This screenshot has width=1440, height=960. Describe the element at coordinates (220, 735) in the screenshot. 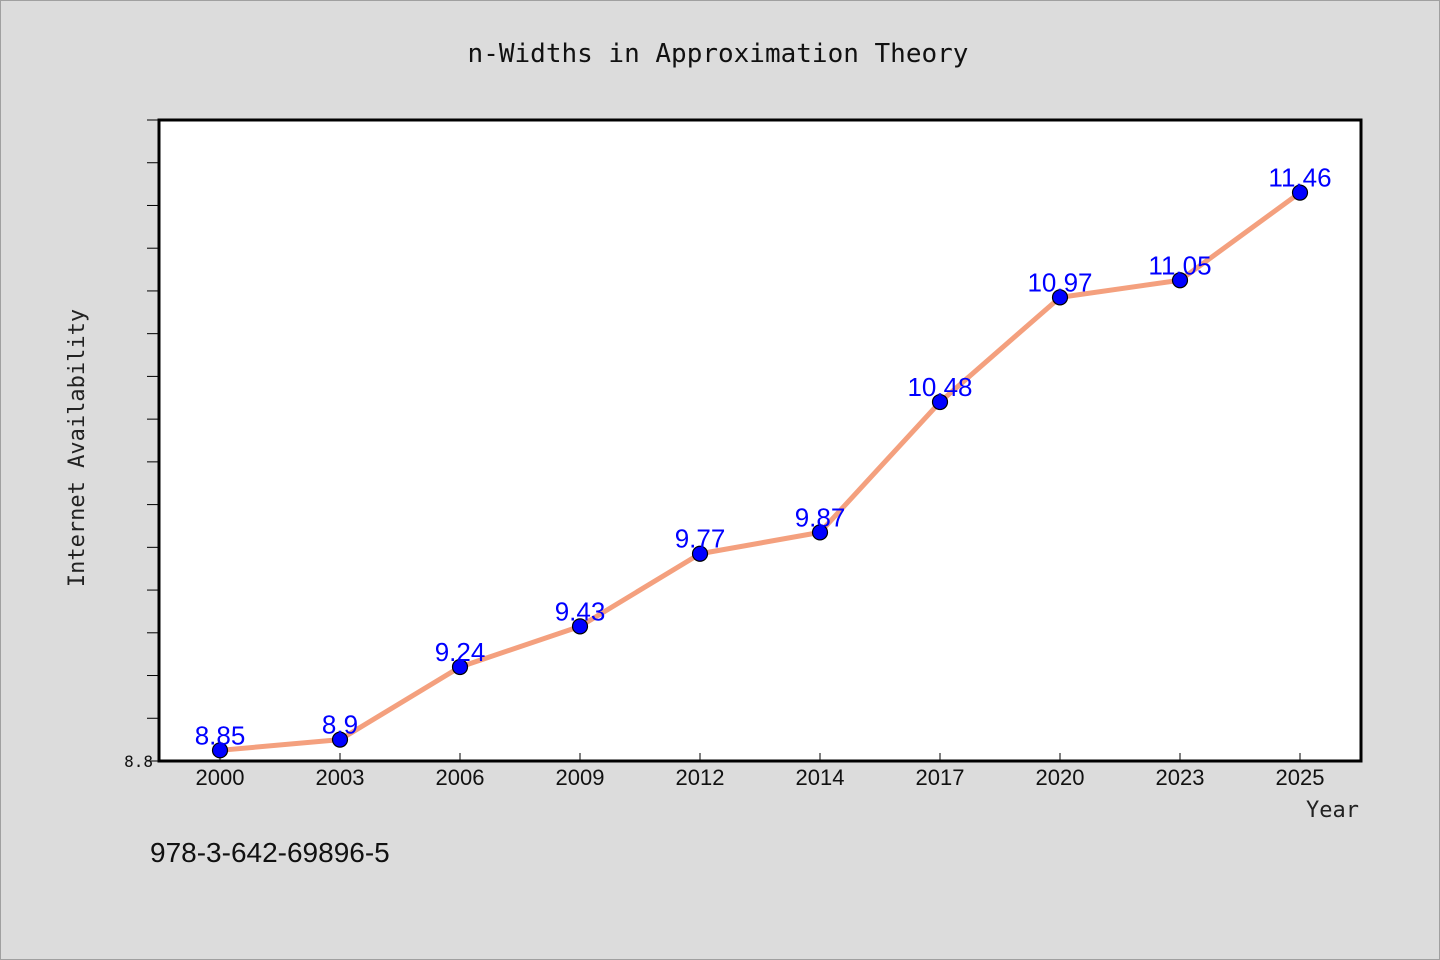

I see `data-label: 8.85` at that location.